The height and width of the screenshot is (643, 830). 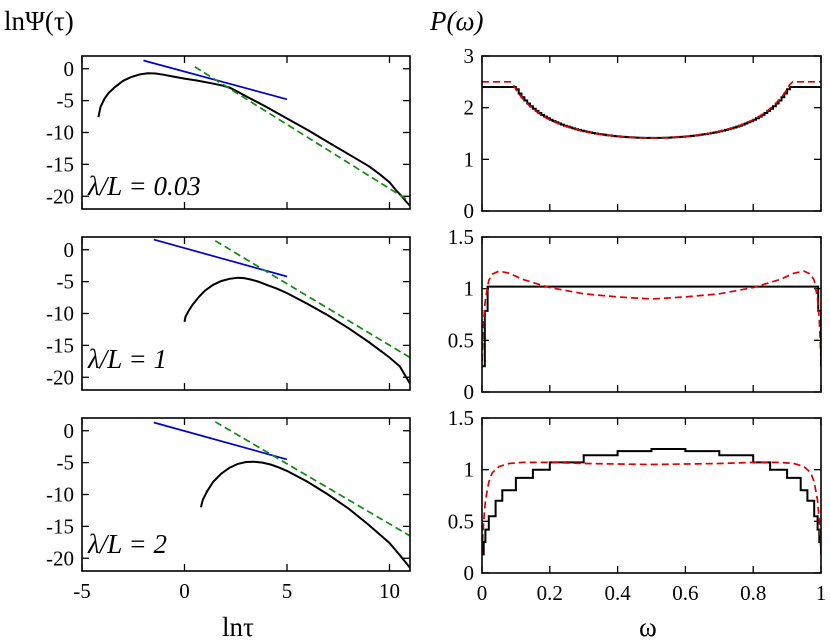 I want to click on panel-annotation: λ/L = 0.03, so click(x=144, y=186).